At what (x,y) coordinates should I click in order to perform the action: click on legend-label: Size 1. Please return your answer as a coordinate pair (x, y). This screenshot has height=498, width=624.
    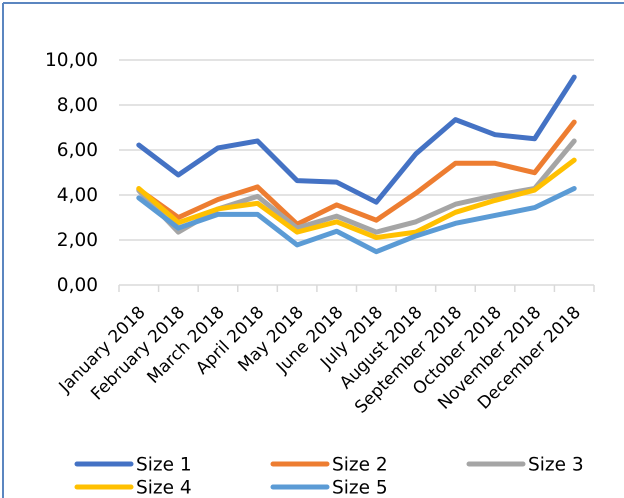
    Looking at the image, I should click on (164, 465).